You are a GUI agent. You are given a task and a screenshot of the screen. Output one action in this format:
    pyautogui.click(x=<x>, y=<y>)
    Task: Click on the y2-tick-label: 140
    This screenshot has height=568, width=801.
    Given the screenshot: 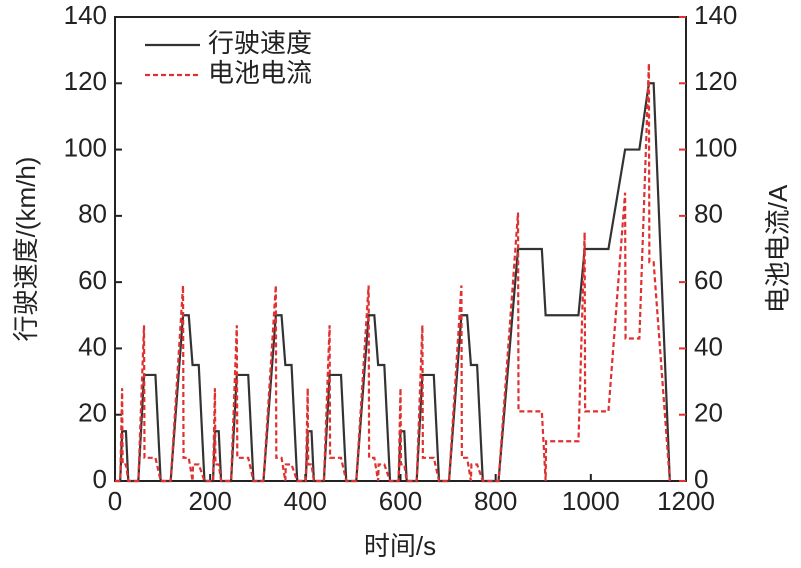 What is the action you would take?
    pyautogui.click(x=715, y=15)
    